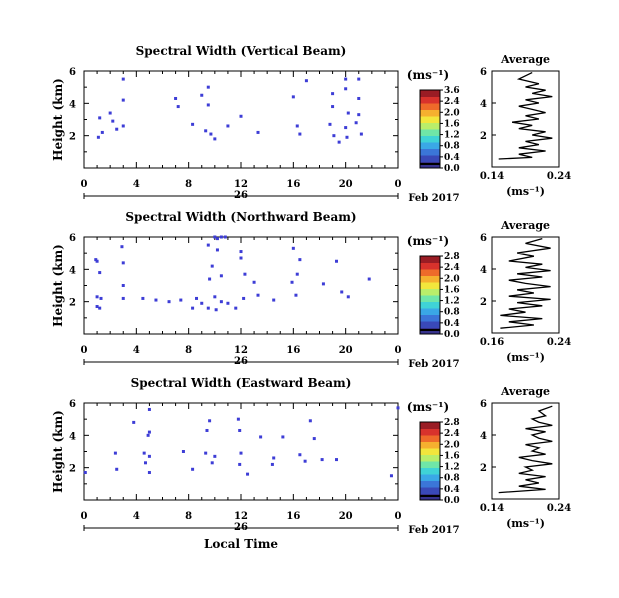 The width and height of the screenshot is (619, 598). I want to click on x-tick-label: 0, so click(84, 350).